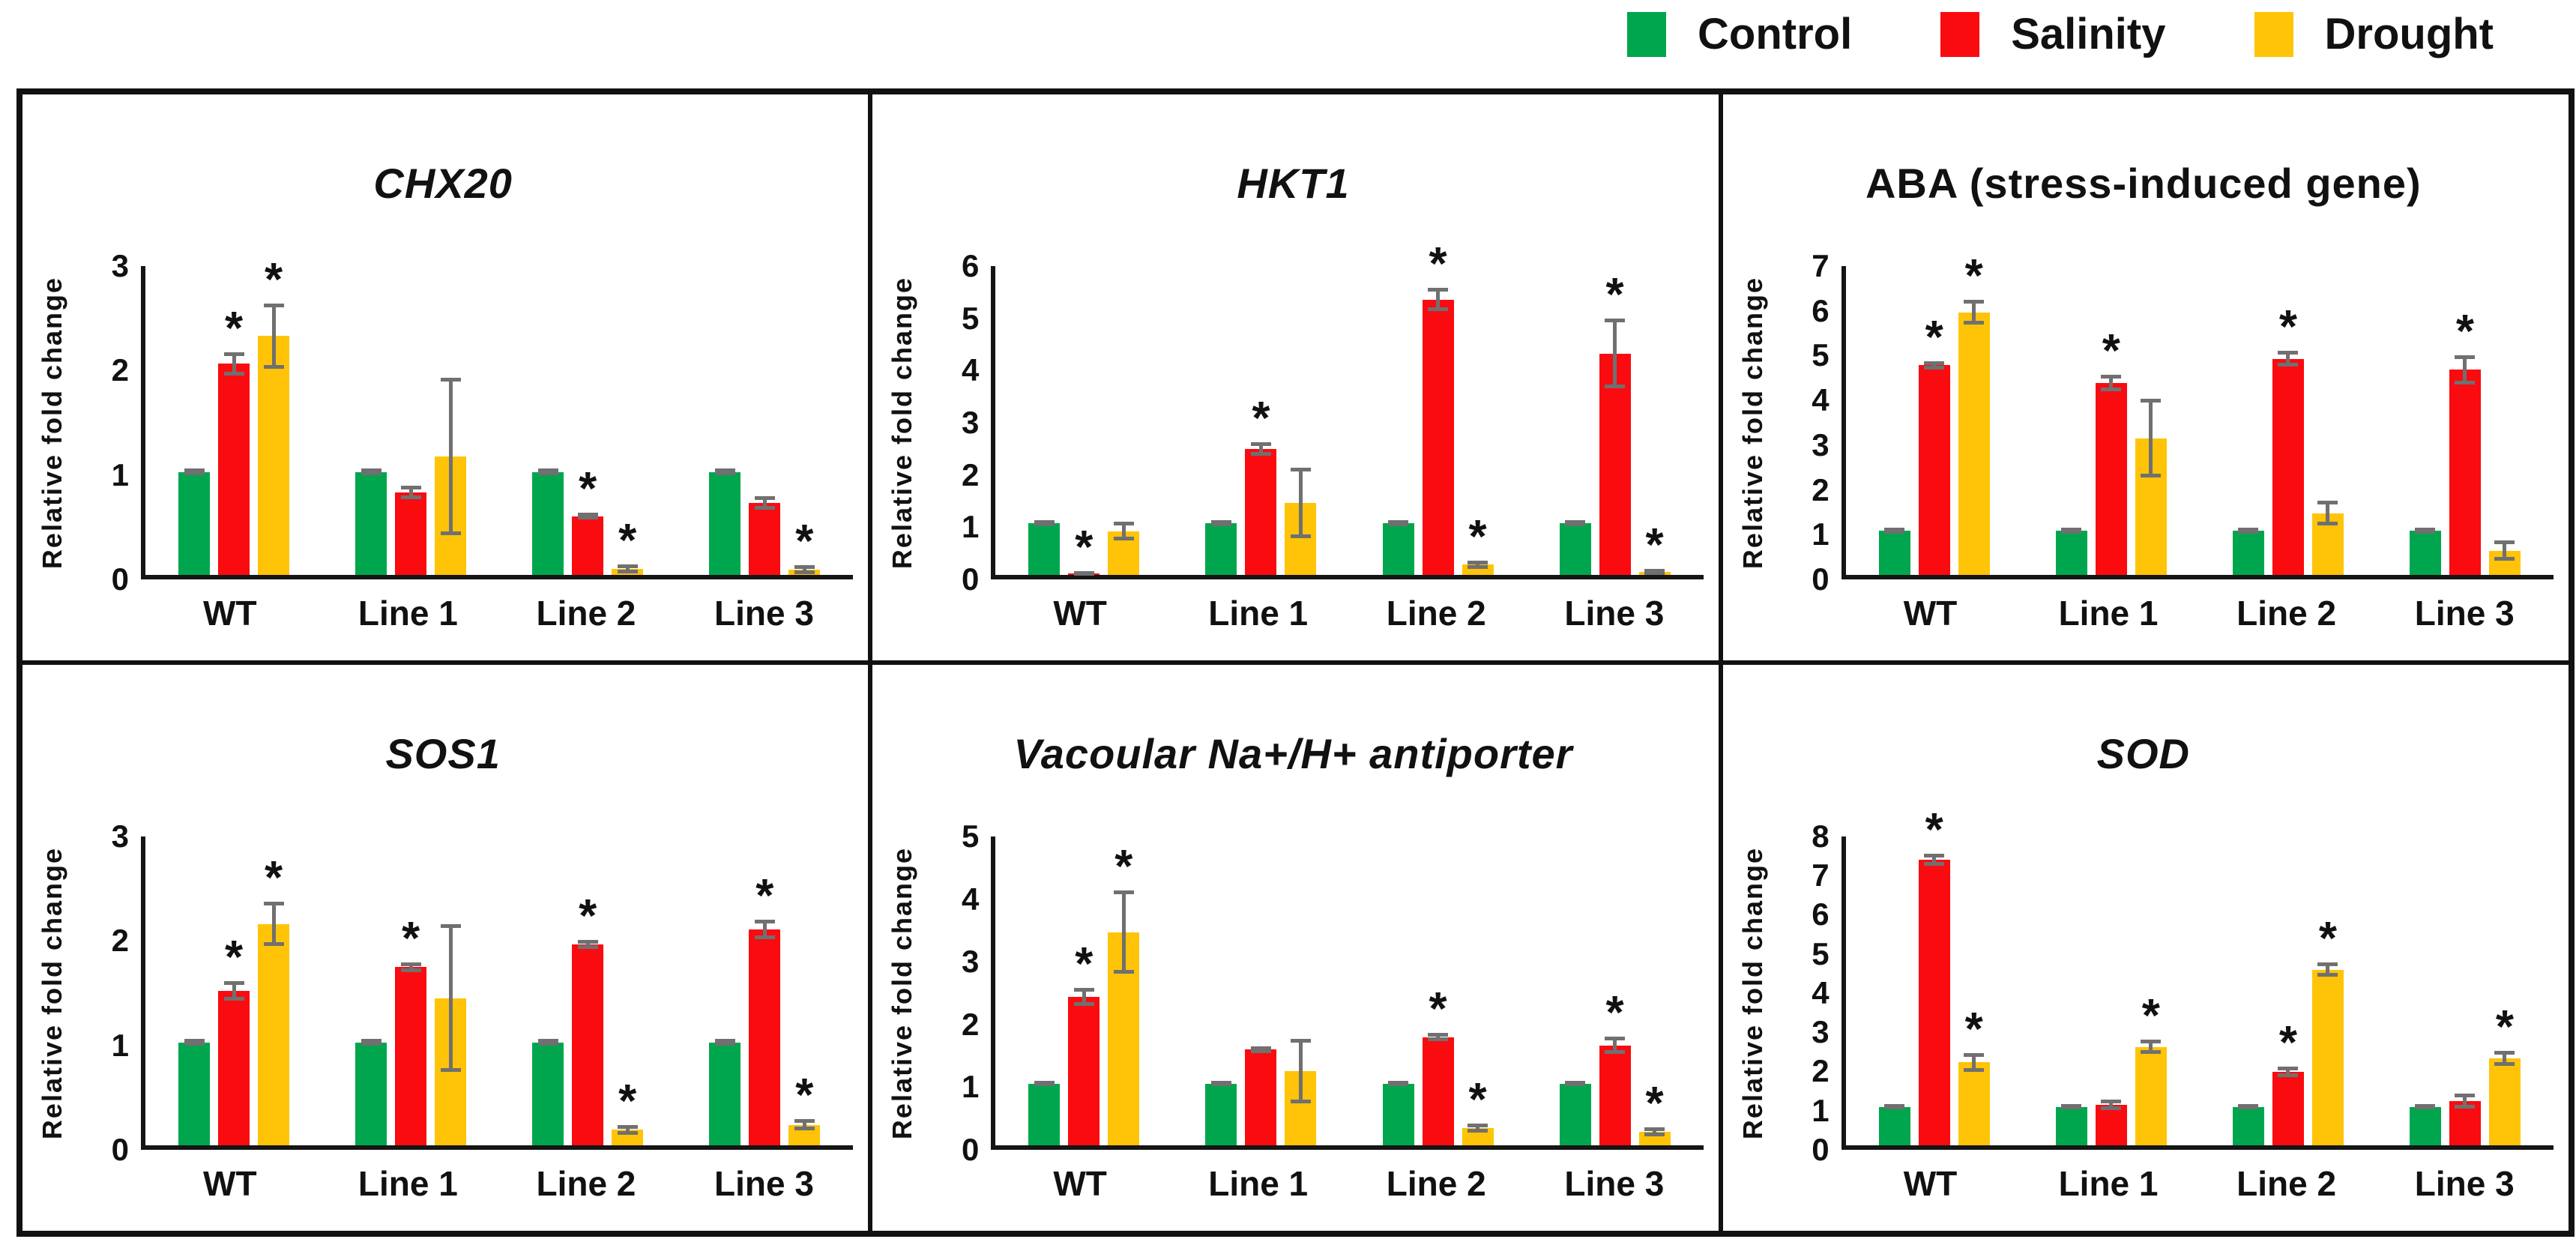 The width and height of the screenshot is (2576, 1248). I want to click on control-swatch-icon, so click(1647, 34).